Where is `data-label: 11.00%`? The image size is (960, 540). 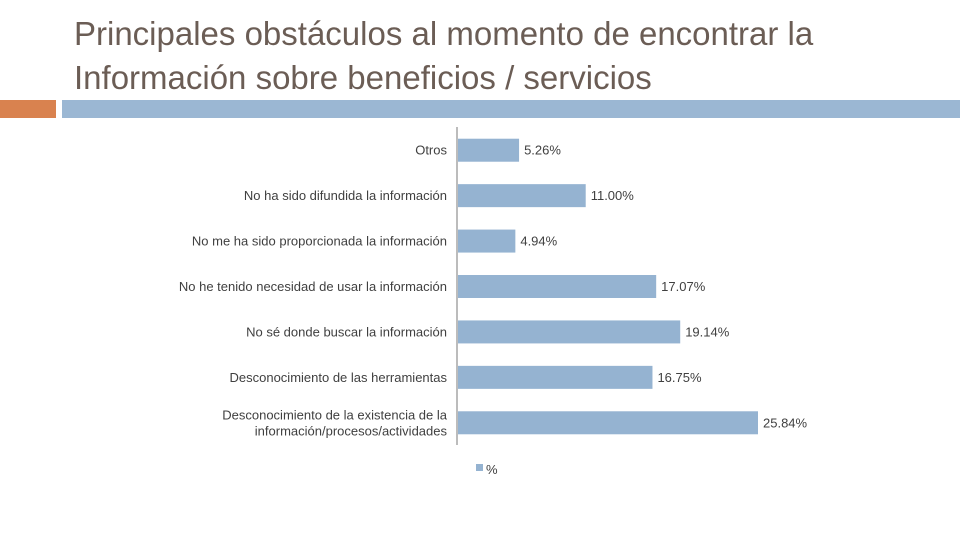
data-label: 11.00% is located at coordinates (613, 195).